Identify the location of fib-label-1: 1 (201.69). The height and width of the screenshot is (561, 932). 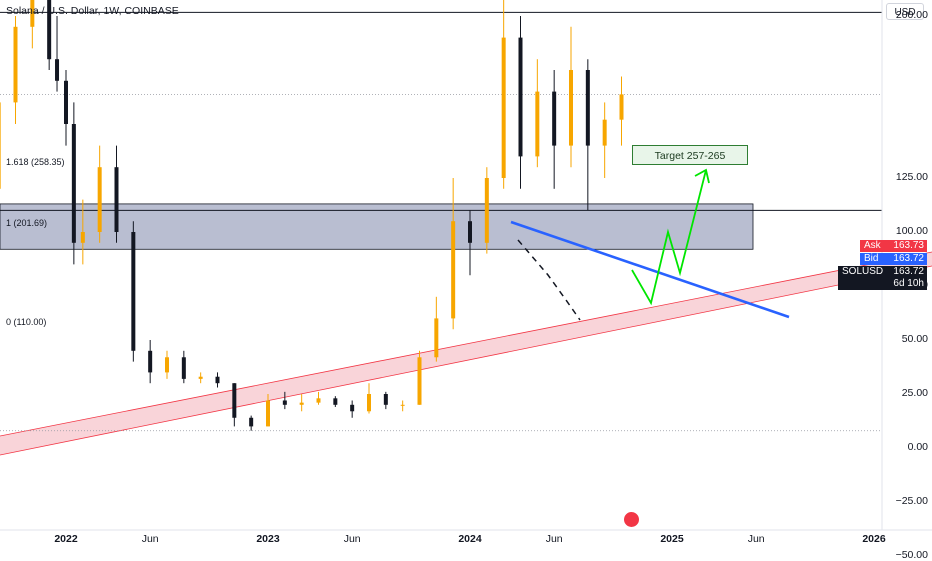
(27, 223).